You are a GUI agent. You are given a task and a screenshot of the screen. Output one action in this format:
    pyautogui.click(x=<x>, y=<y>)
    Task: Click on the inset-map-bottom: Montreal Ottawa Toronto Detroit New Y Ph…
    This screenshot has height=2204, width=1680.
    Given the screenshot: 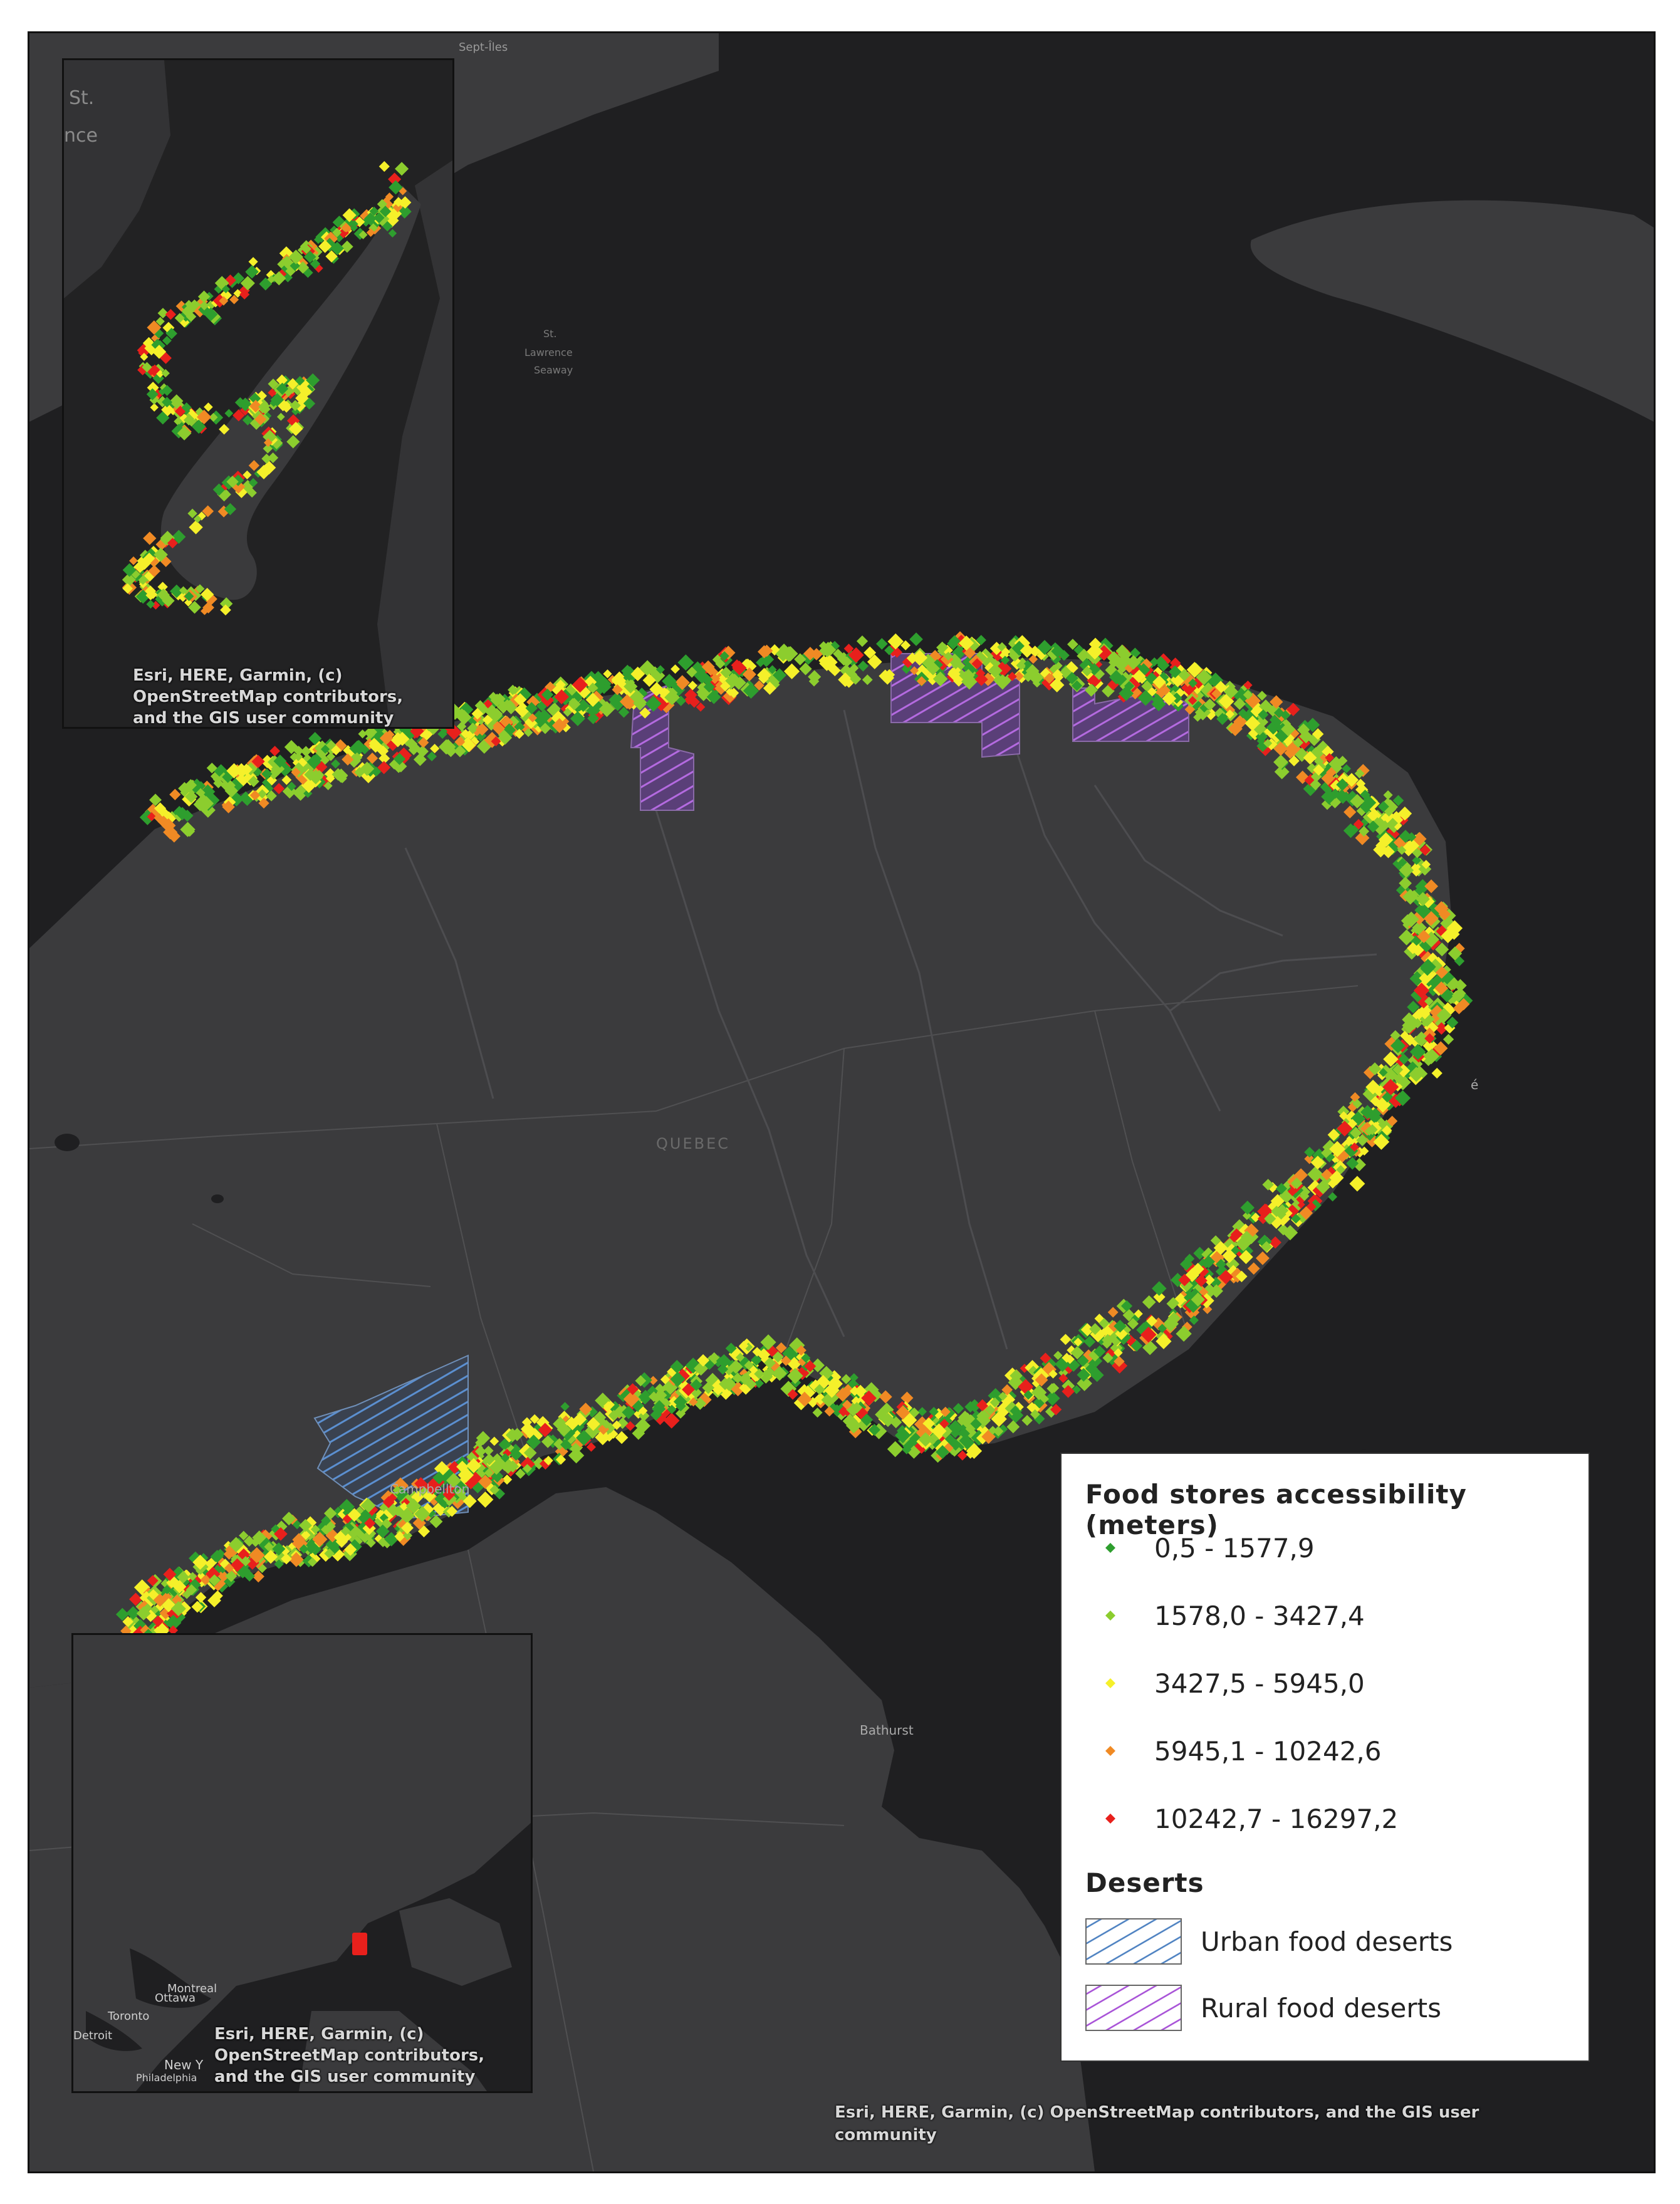 What is the action you would take?
    pyautogui.click(x=302, y=1863)
    